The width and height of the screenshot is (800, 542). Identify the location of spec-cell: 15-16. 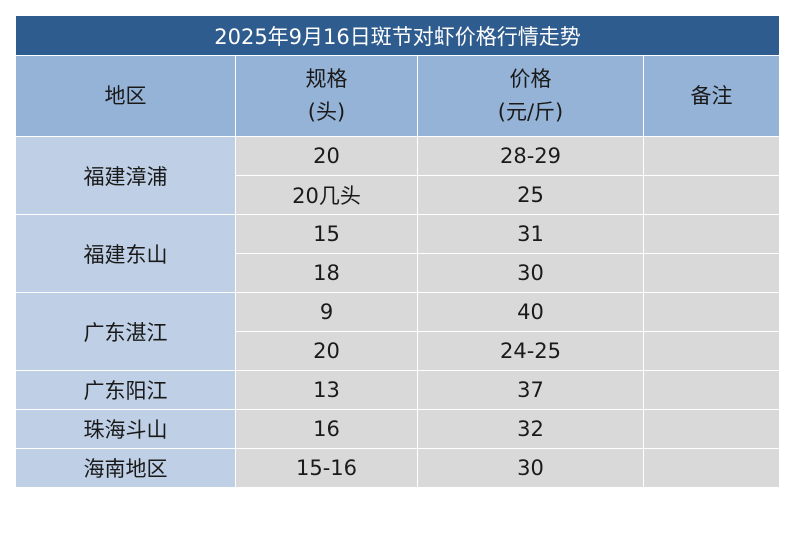
(327, 467).